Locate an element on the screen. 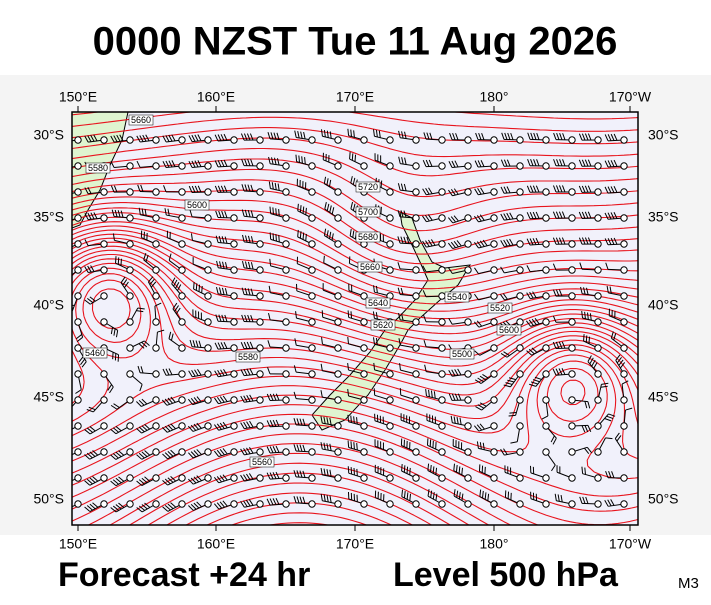 Image resolution: width=711 pixels, height=605 pixels. lat-label: 50°S is located at coordinates (663, 499).